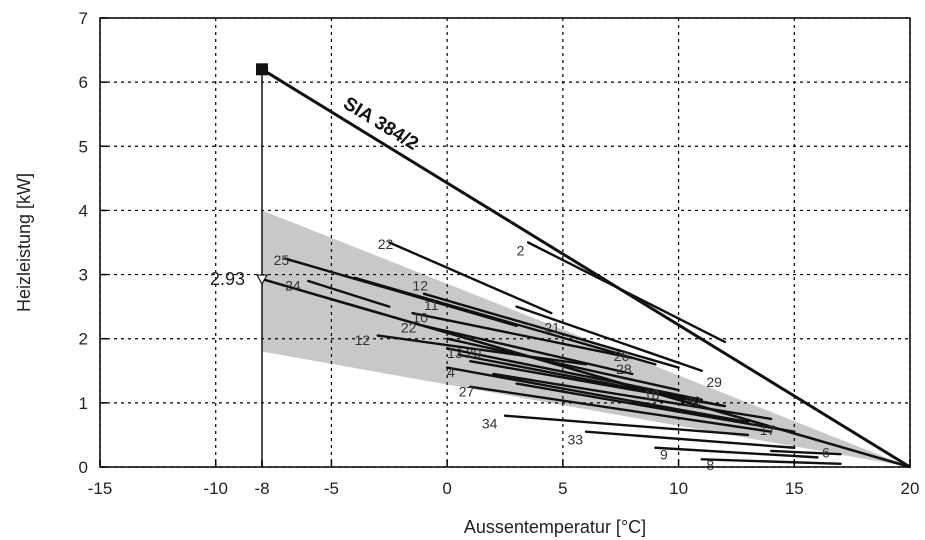 The height and width of the screenshot is (540, 925). Describe the element at coordinates (467, 391) in the screenshot. I see `series-number-label: 27` at that location.